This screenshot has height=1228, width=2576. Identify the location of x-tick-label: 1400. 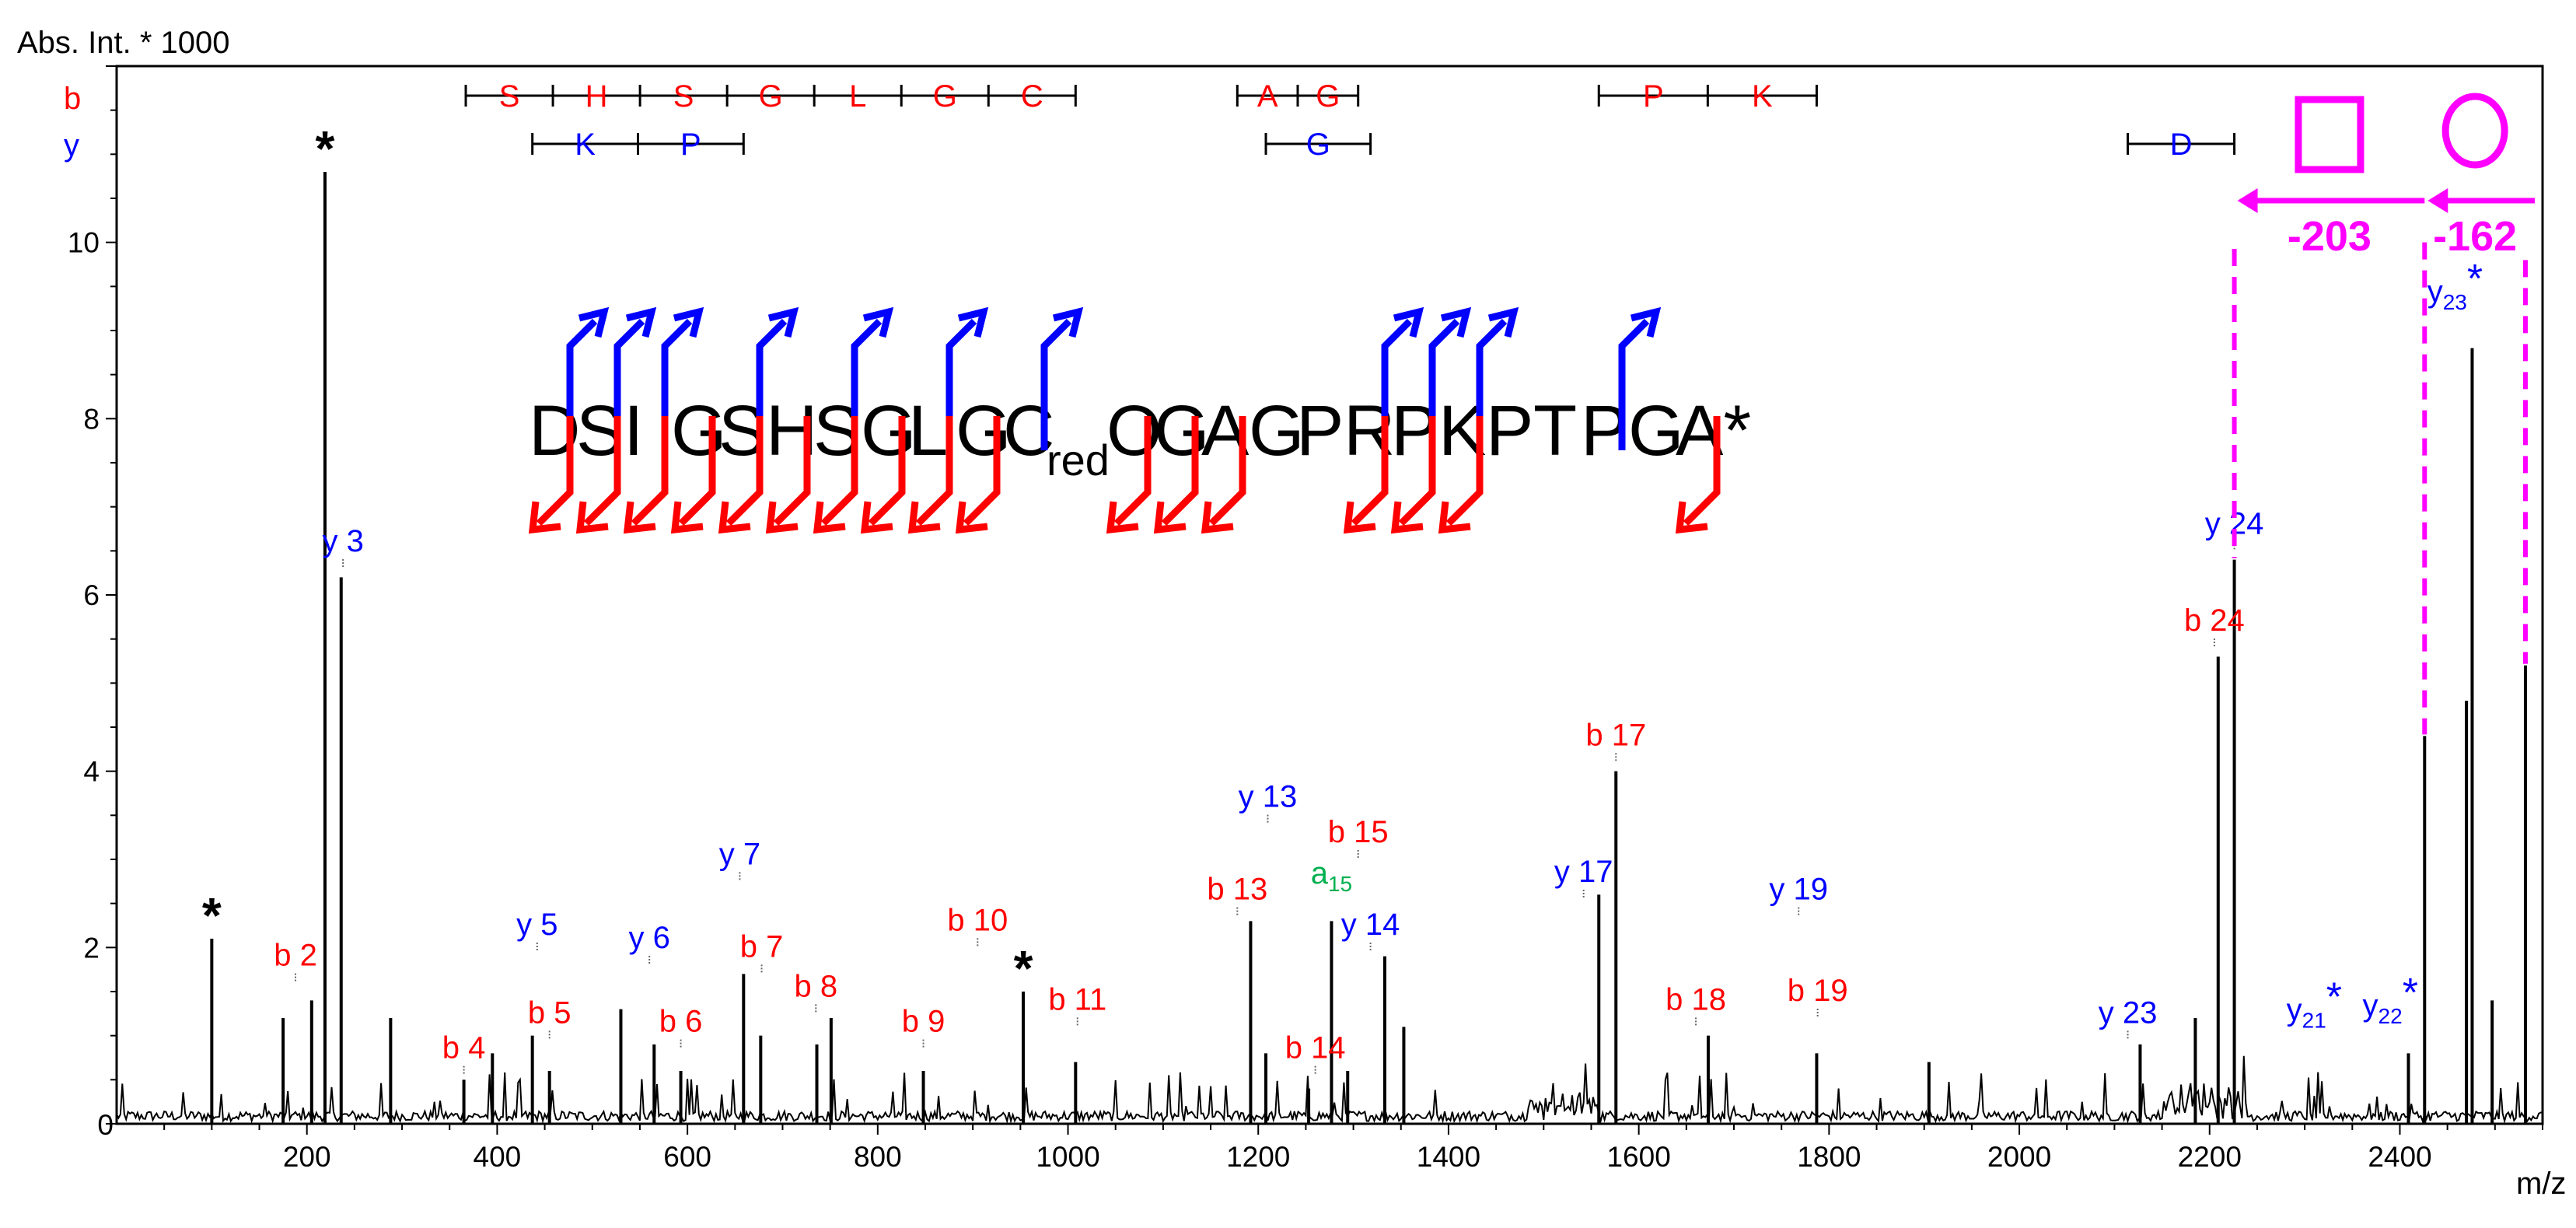
(1448, 1157).